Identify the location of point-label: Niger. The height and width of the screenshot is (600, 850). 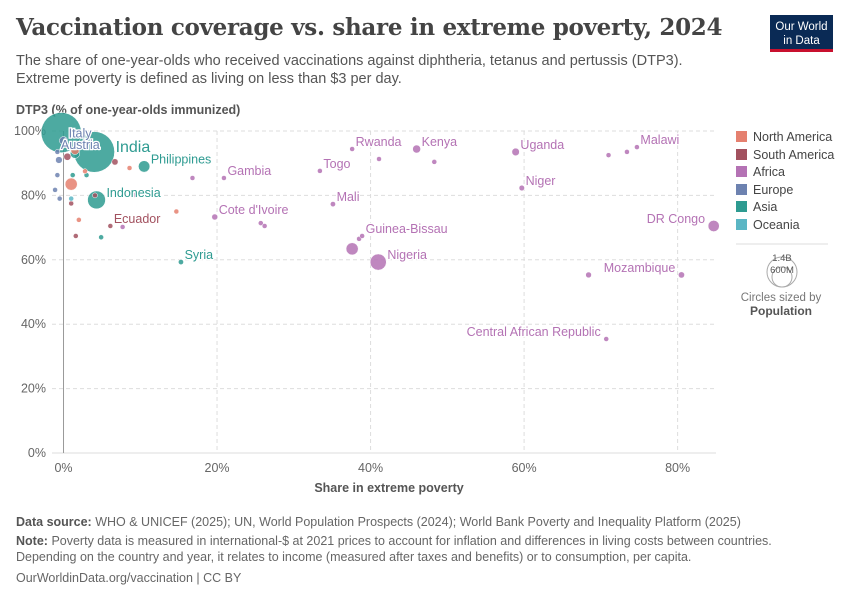
(541, 181).